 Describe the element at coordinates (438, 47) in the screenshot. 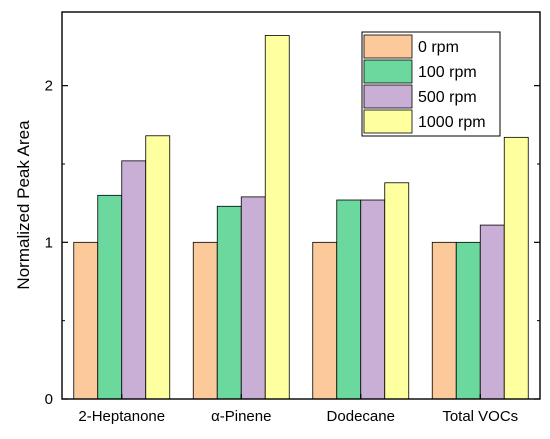

I see `legend-label-0: 0 rpm` at that location.